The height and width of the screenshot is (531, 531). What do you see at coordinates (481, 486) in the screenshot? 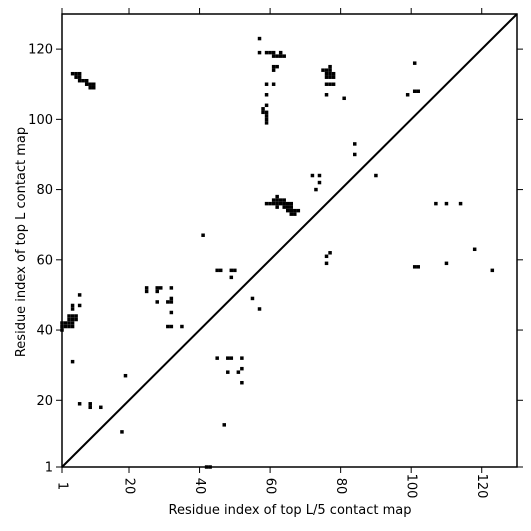
I see `x-tick-label: 120` at bounding box center [481, 486].